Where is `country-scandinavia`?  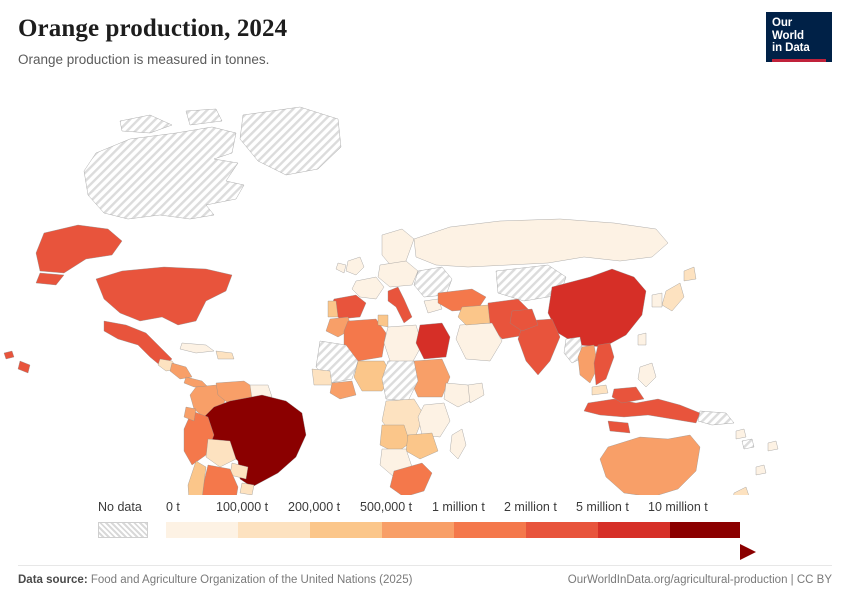
country-scandinavia is located at coordinates (398, 248).